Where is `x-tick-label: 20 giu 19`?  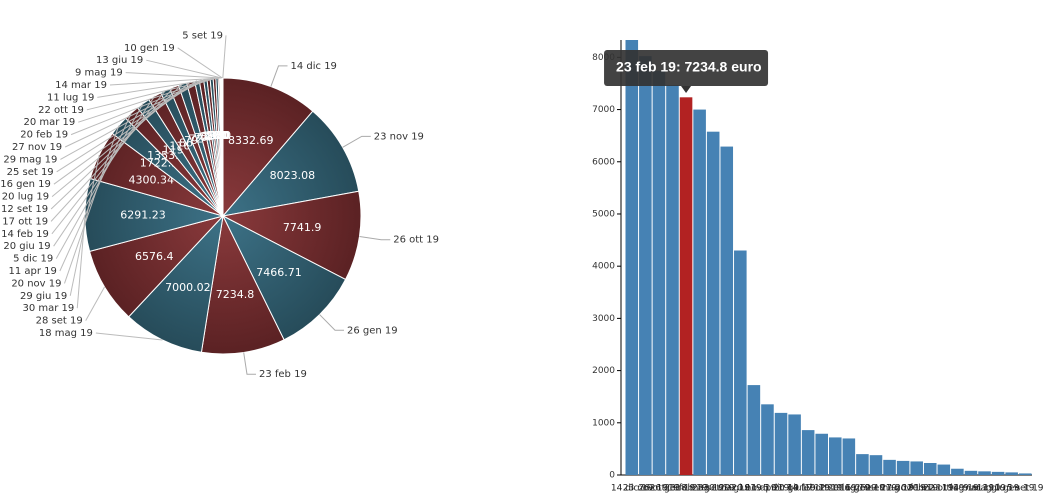
x-tick-label: 20 giu 19 is located at coordinates (794, 489).